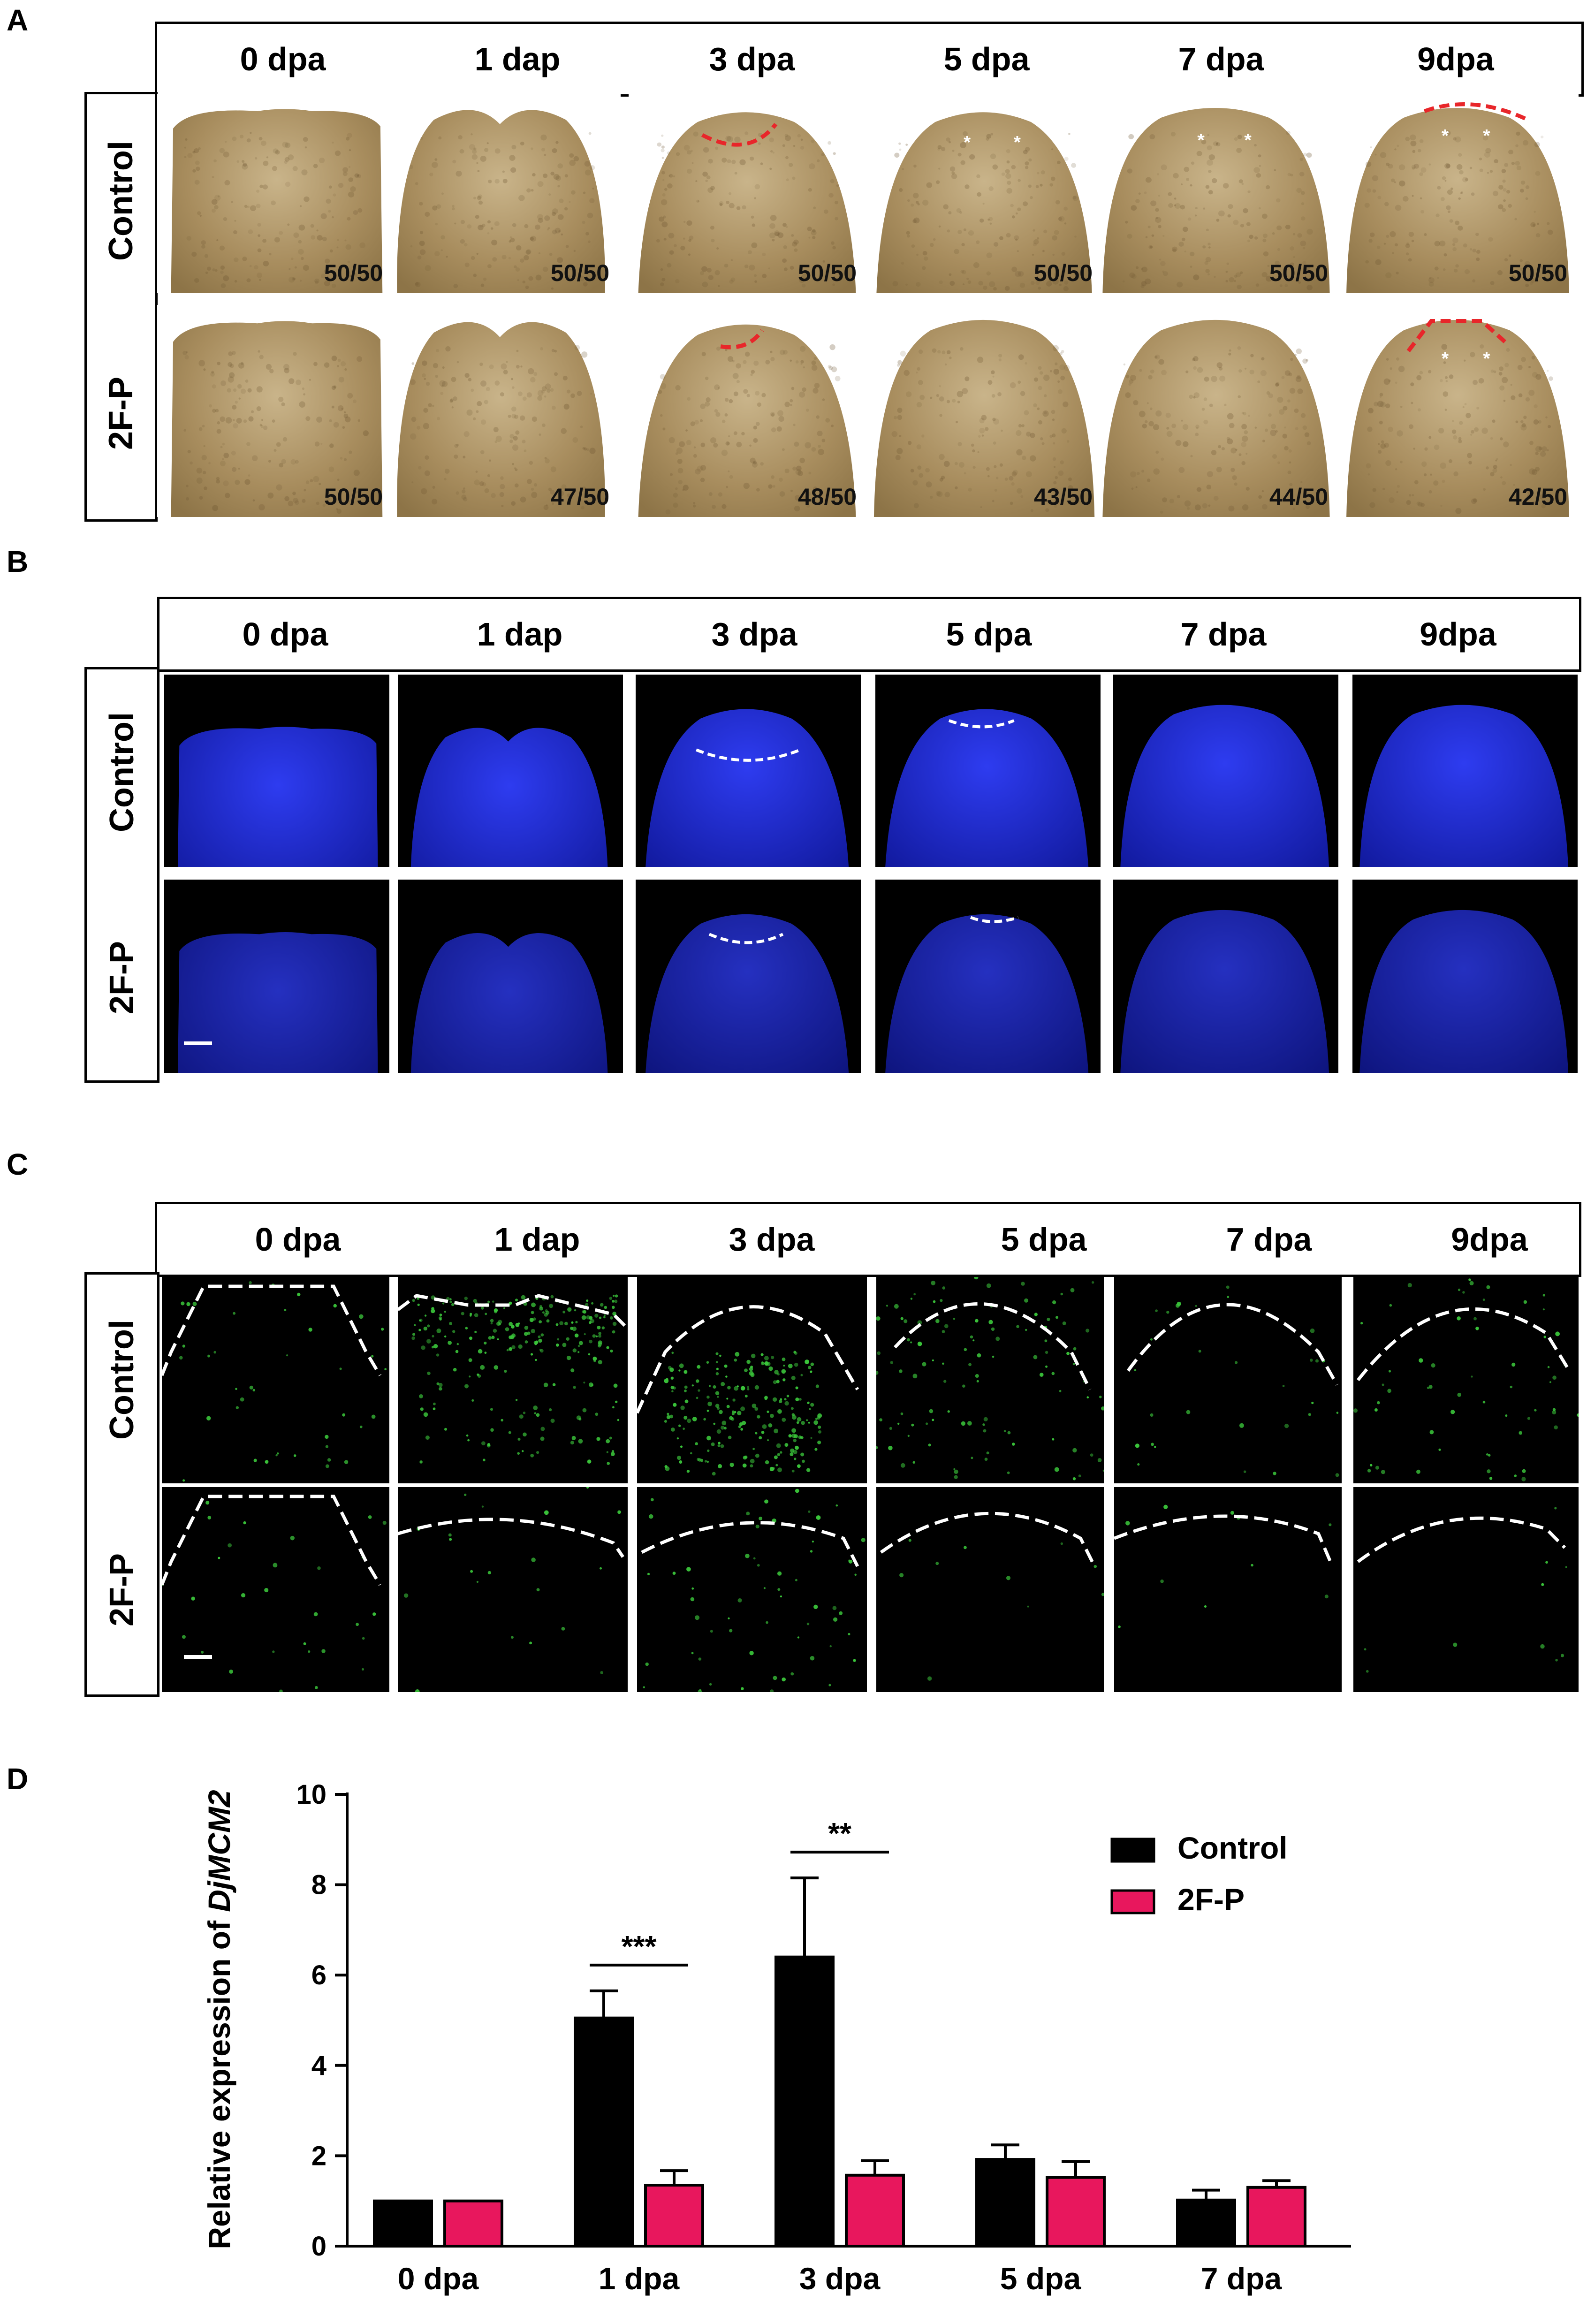 Image resolution: width=1587 pixels, height=2324 pixels. I want to click on panel-c-header: 0 dpa 1 dap 3 dpa 5 dpa 7 dpa 9dpa, so click(868, 1239).